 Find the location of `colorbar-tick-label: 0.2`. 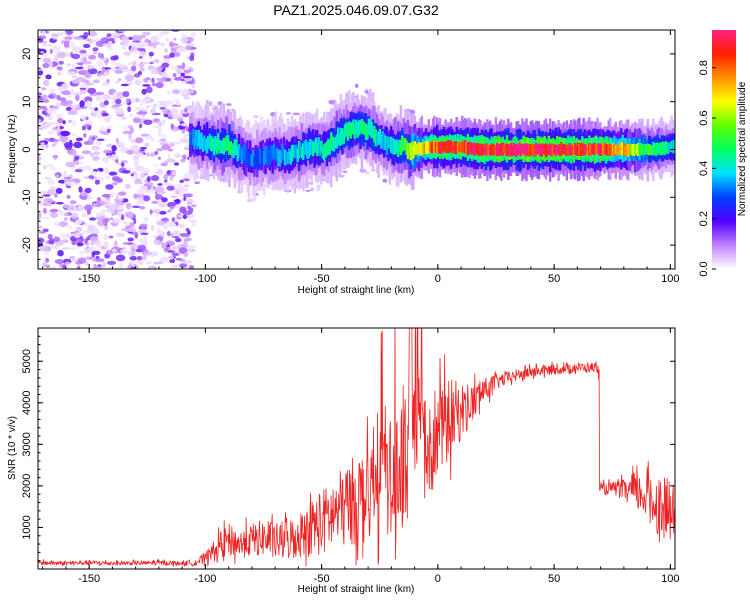

colorbar-tick-label: 0.2 is located at coordinates (704, 218).